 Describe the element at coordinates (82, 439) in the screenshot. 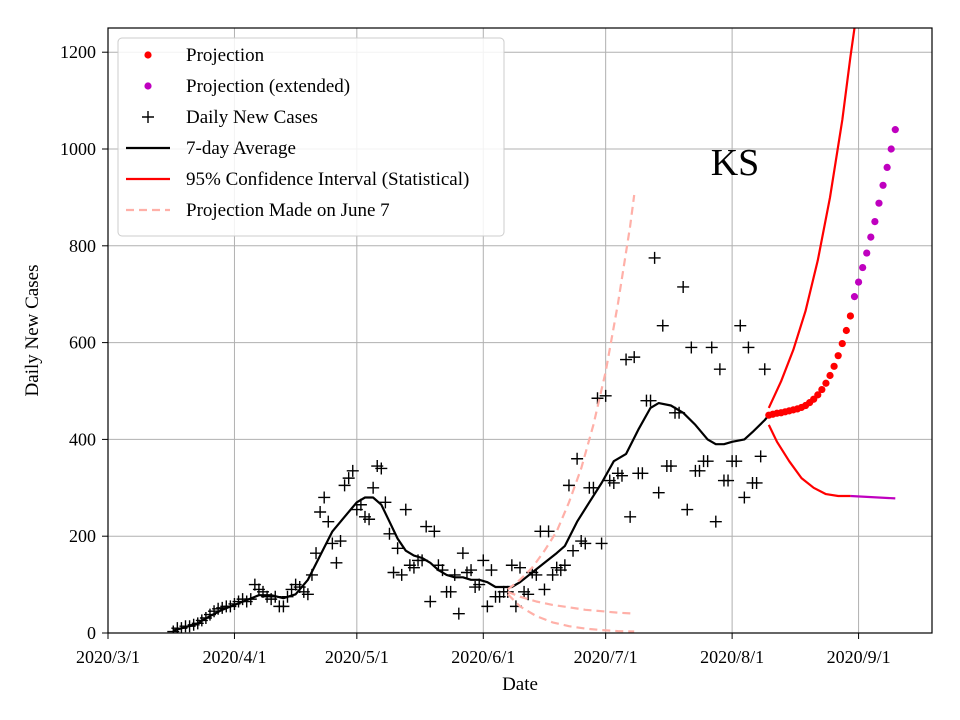

I see `y-tick-label: 400` at that location.